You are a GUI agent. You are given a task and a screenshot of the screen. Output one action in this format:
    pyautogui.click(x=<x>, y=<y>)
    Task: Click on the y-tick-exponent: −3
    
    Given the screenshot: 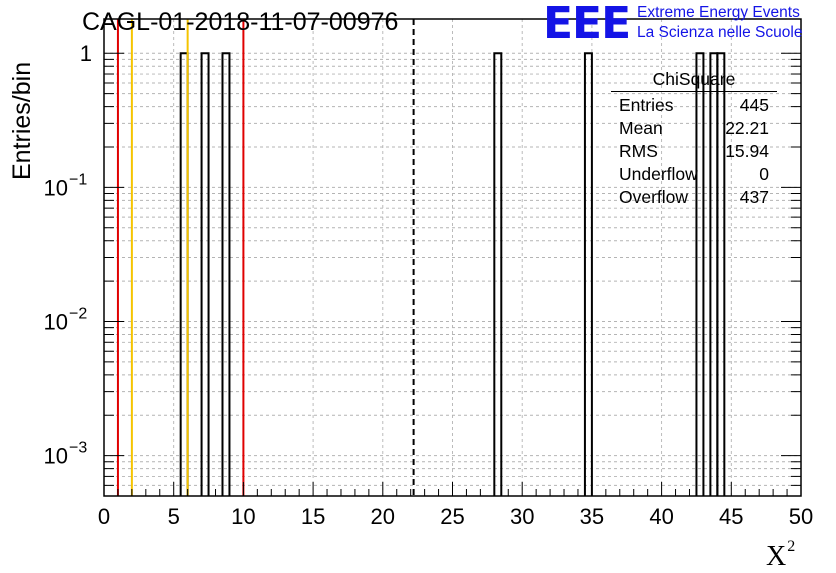 What is the action you would take?
    pyautogui.click(x=78, y=448)
    